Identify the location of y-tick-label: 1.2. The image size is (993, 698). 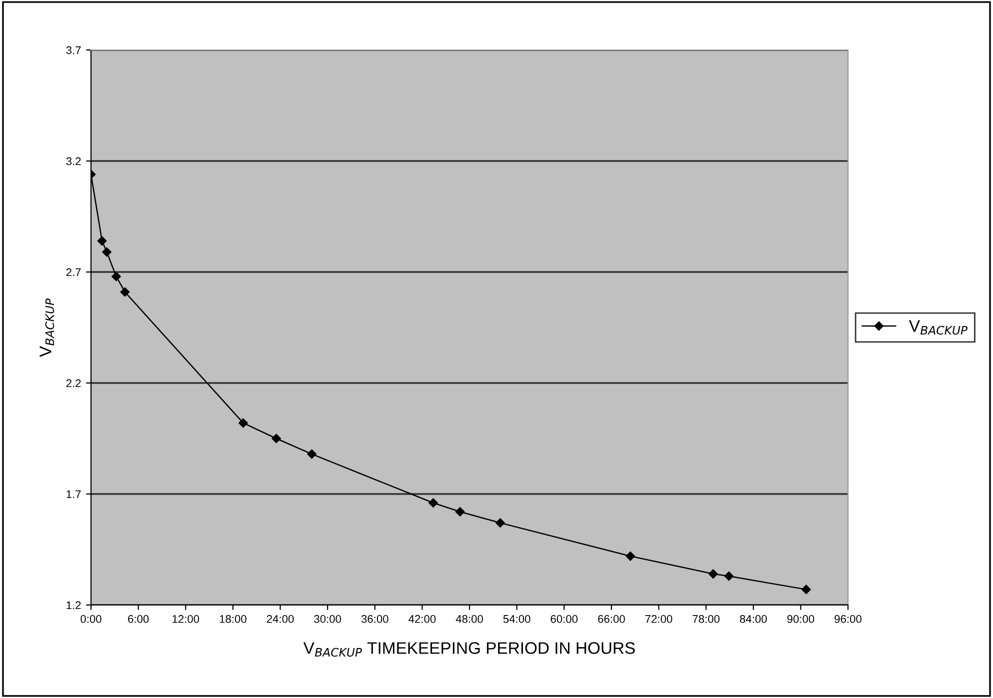
(73, 605).